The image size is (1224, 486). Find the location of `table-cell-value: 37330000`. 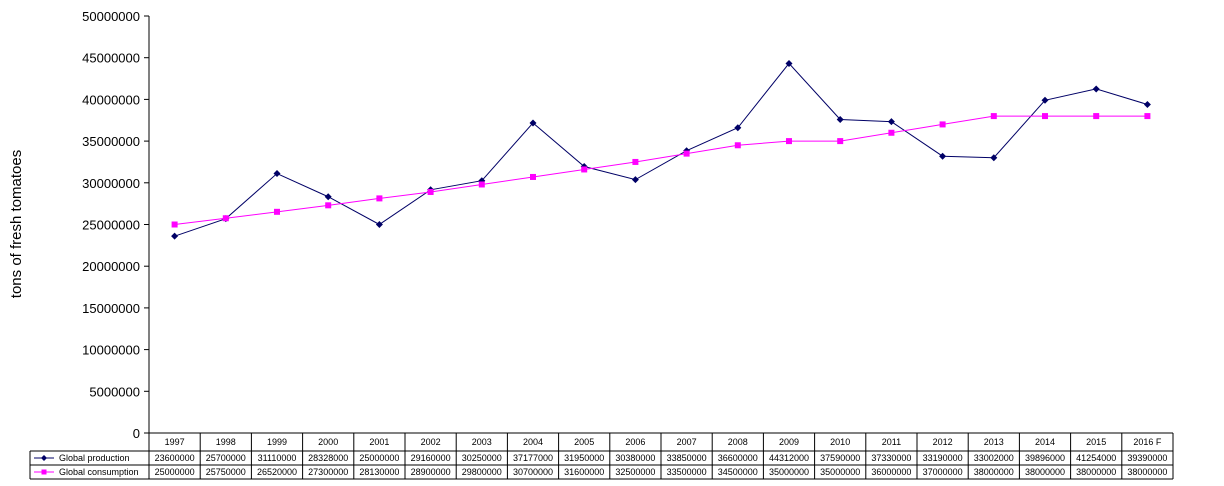

table-cell-value: 37330000 is located at coordinates (891, 458).